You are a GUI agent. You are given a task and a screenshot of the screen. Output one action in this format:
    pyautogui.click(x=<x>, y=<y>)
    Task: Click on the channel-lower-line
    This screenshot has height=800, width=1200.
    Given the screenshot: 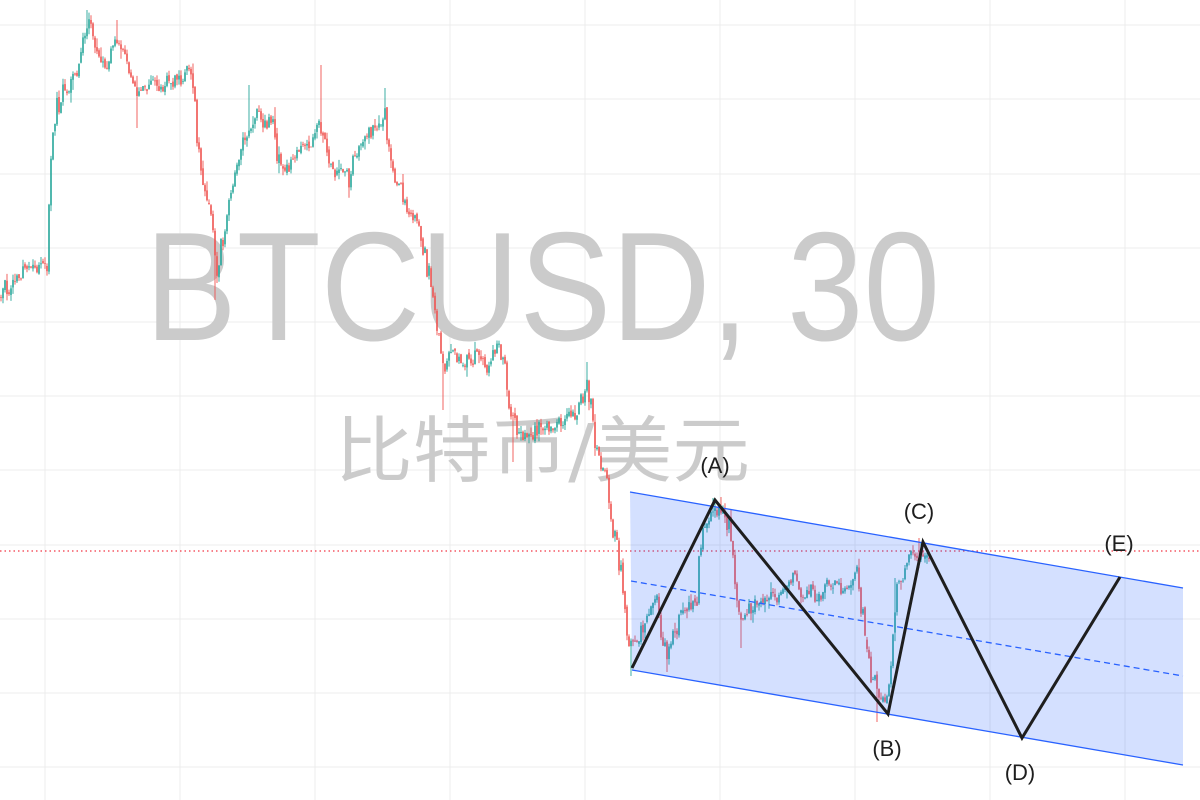 What is the action you would take?
    pyautogui.click(x=907, y=717)
    